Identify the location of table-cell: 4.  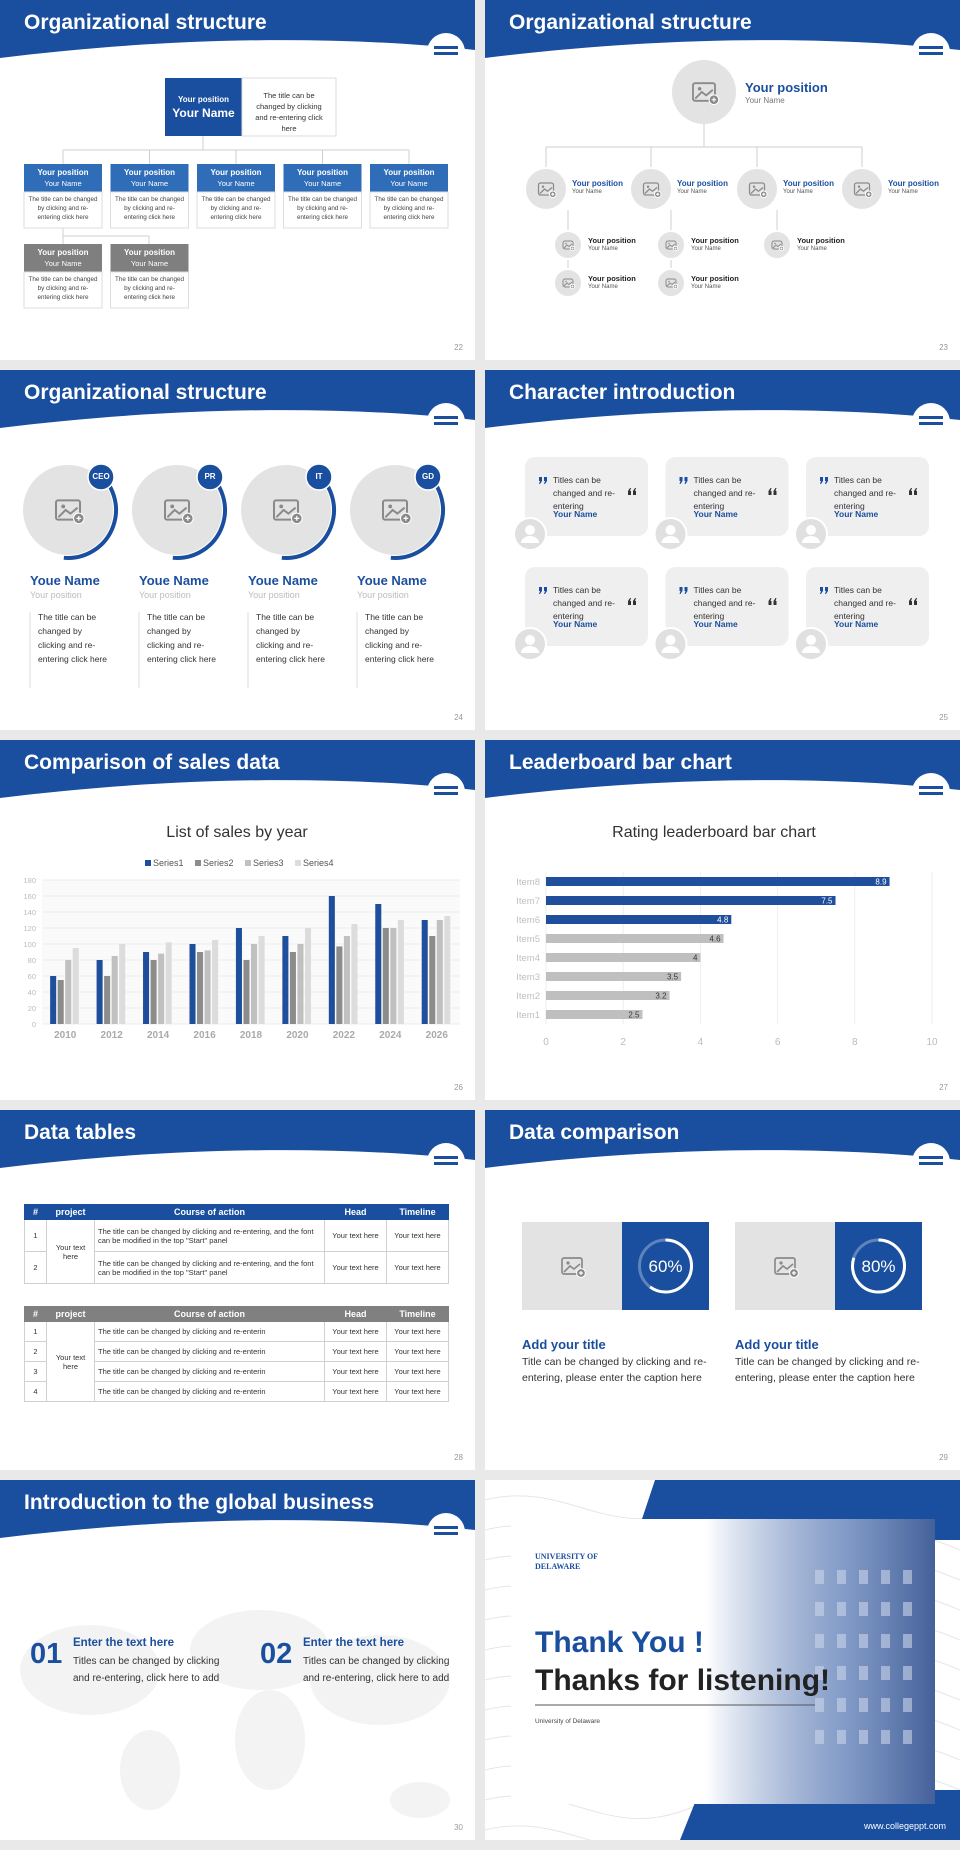
(35, 1391).